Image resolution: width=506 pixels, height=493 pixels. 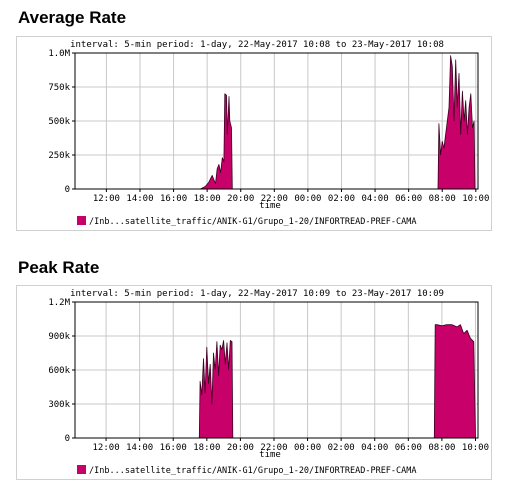 I want to click on y-tick-label: 250k, so click(x=59, y=156).